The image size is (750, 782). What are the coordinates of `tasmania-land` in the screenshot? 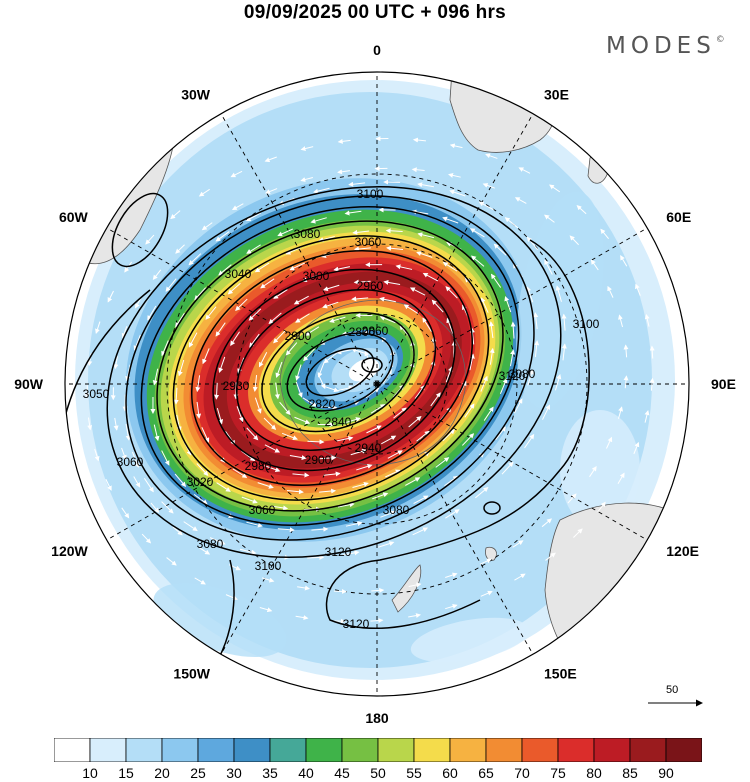 It's located at (491, 553).